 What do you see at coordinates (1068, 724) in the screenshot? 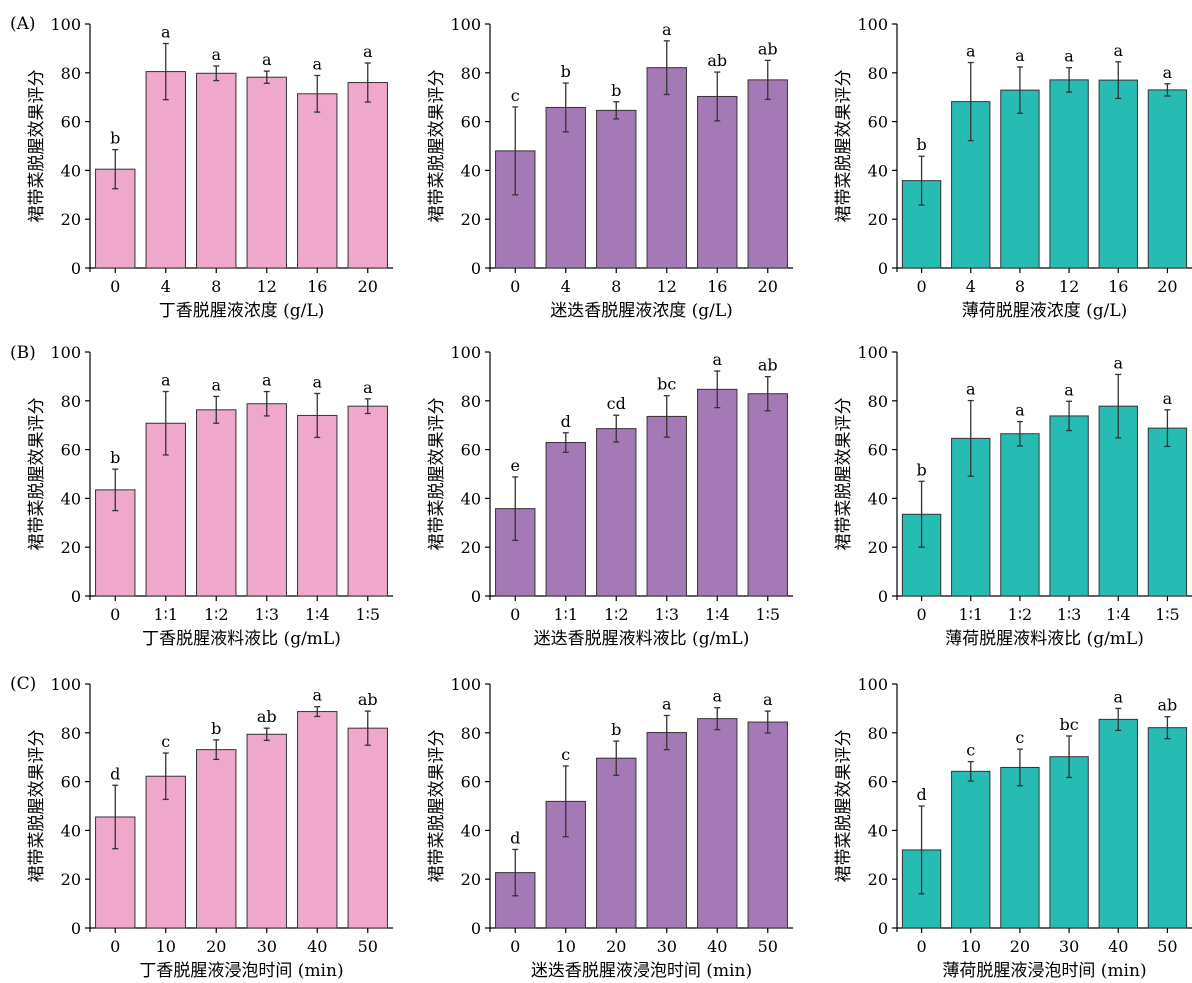
I see `significance-label: bc` at bounding box center [1068, 724].